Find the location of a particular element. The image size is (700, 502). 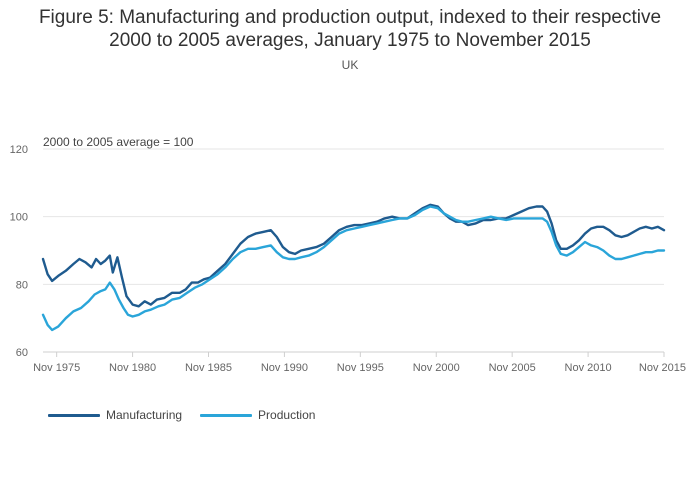

chart-legend: Manufacturing Production is located at coordinates (181, 415).